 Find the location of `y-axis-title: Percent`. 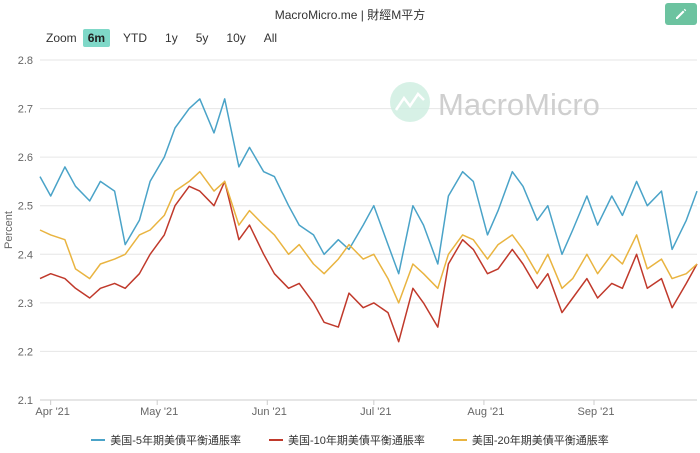

y-axis-title: Percent is located at coordinates (9, 230).